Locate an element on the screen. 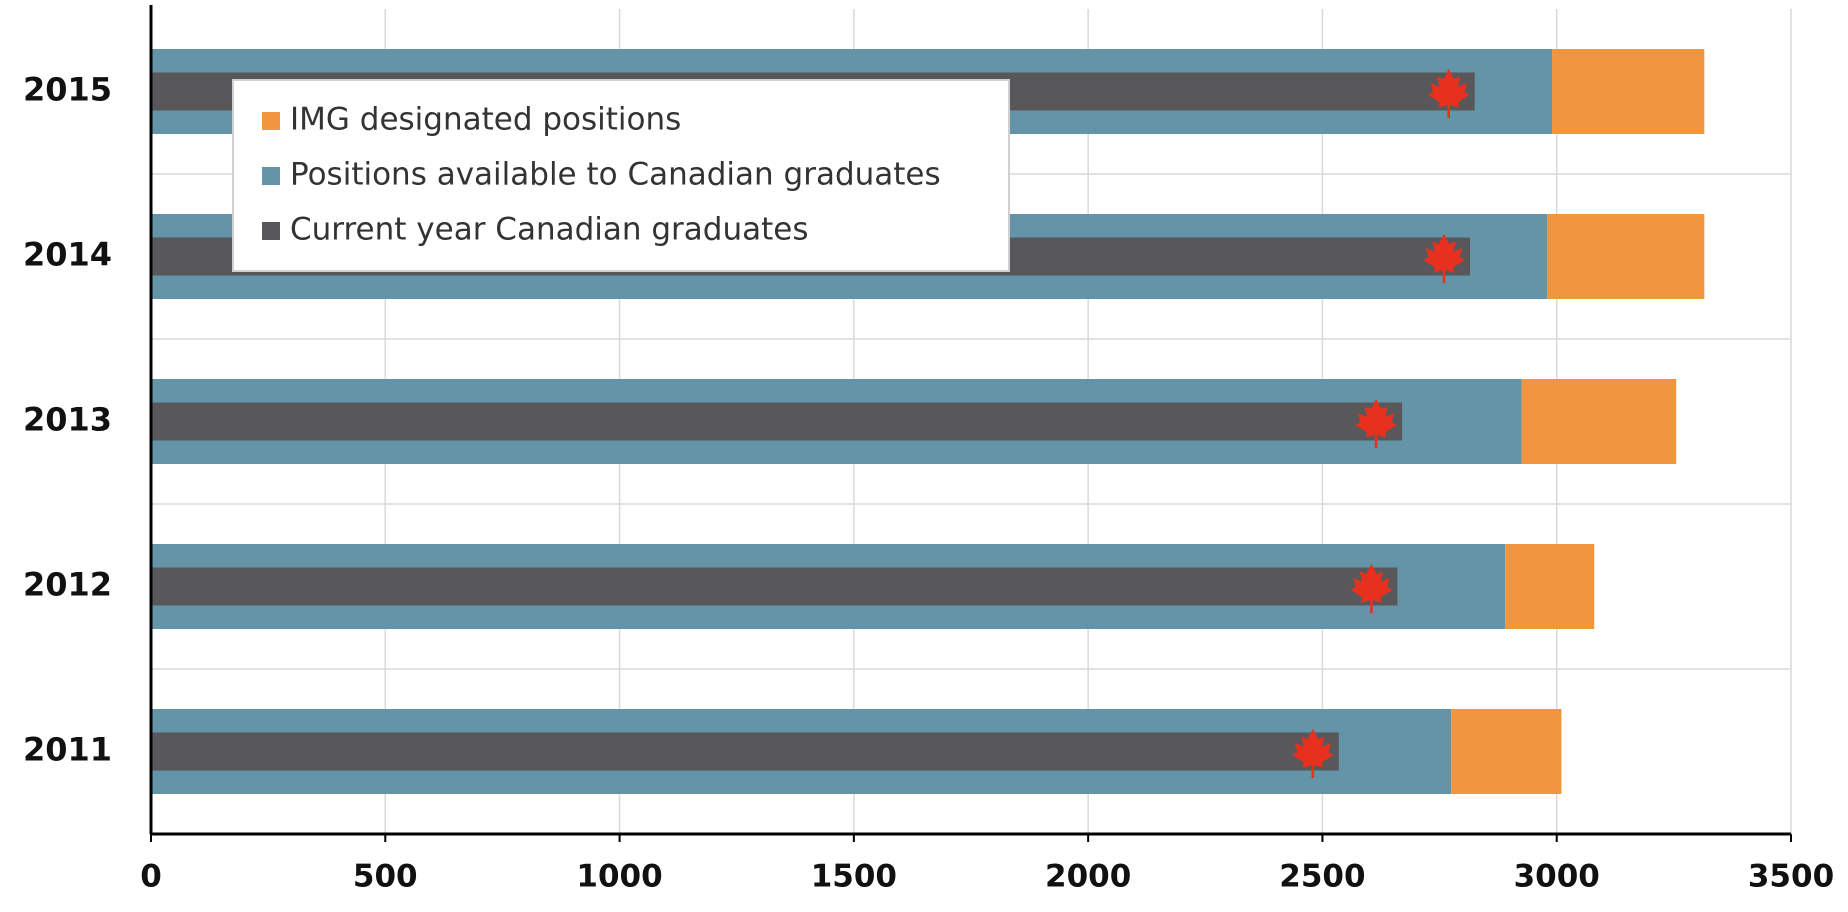 This screenshot has height=912, width=1848. y-tick-label: 2011 is located at coordinates (67, 750).